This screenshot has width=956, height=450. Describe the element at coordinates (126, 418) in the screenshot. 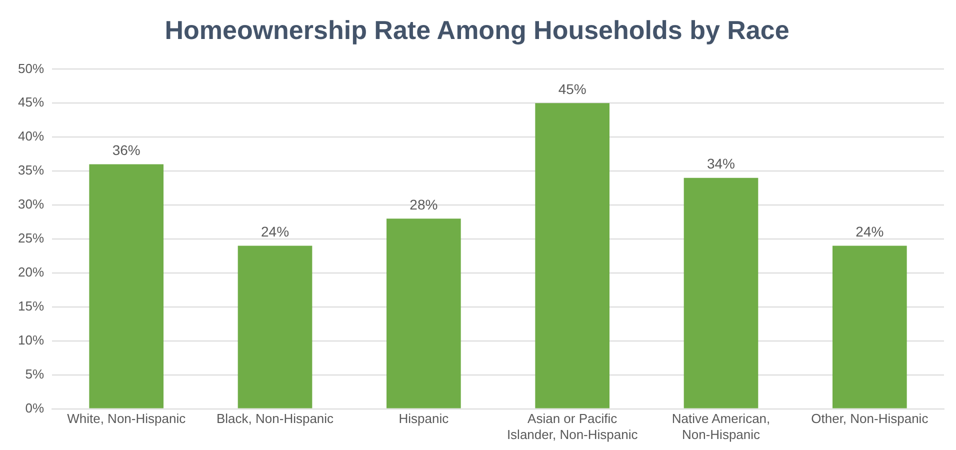

I see `x-tick-label: White, Non-Hispanic` at that location.